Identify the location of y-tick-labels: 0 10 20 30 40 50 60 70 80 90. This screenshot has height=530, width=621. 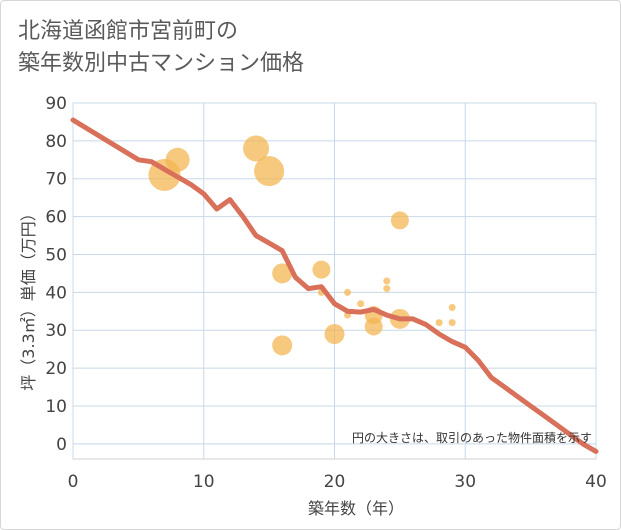
(56, 274).